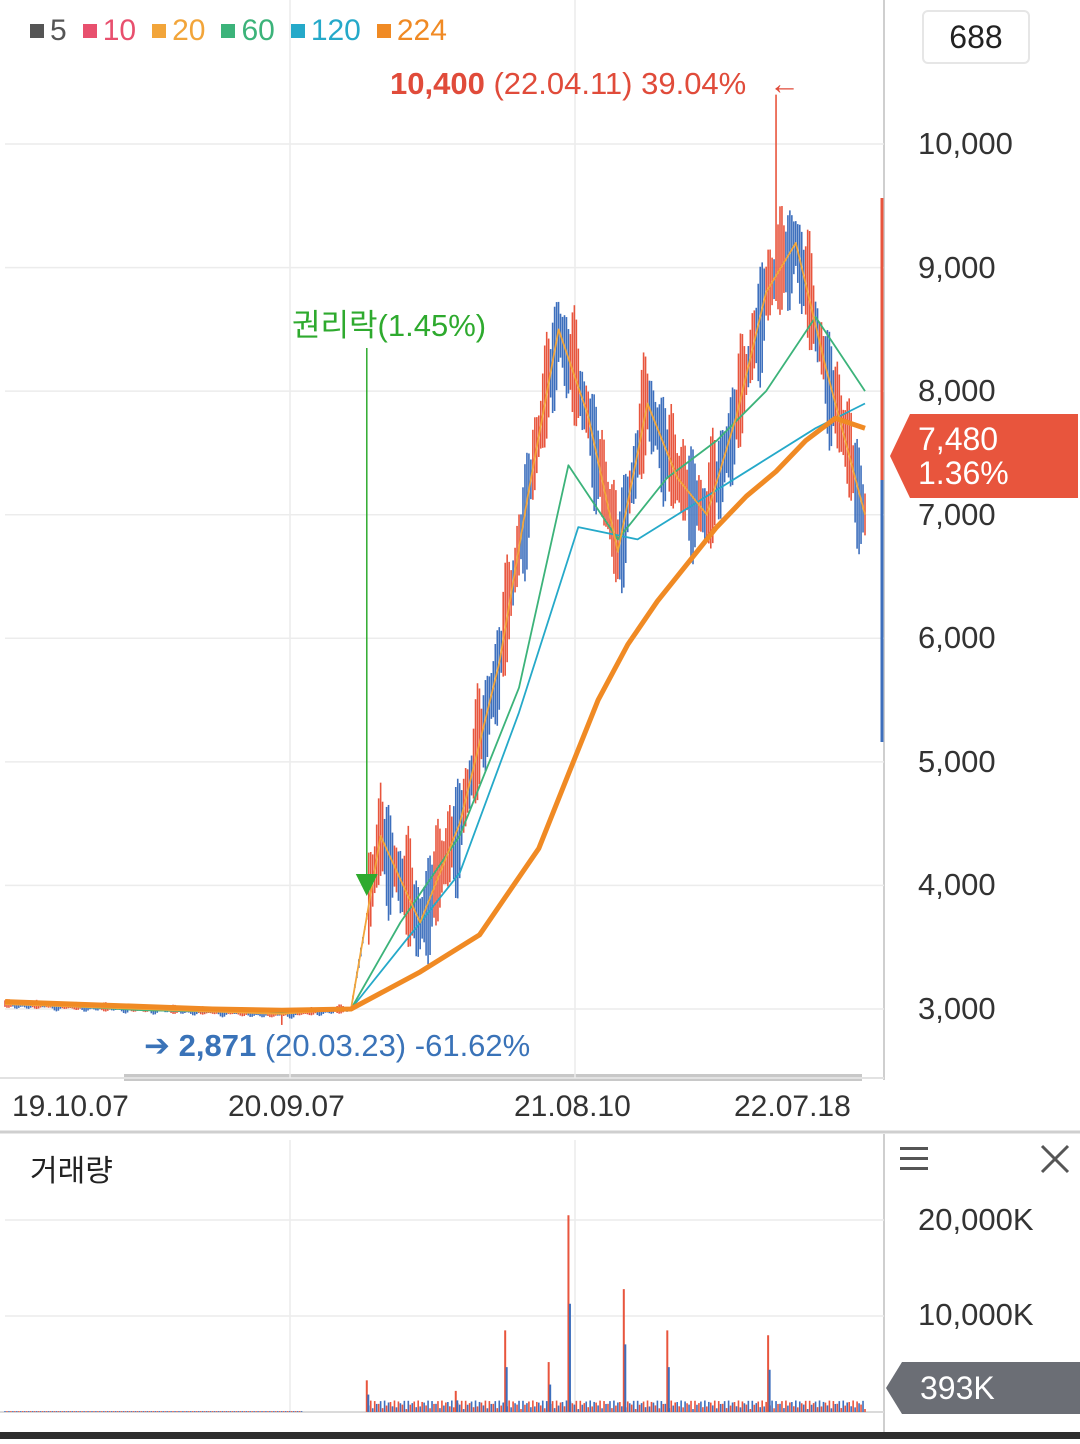 This screenshot has height=1444, width=1080. Describe the element at coordinates (1055, 1159) in the screenshot. I see `close-icon` at that location.